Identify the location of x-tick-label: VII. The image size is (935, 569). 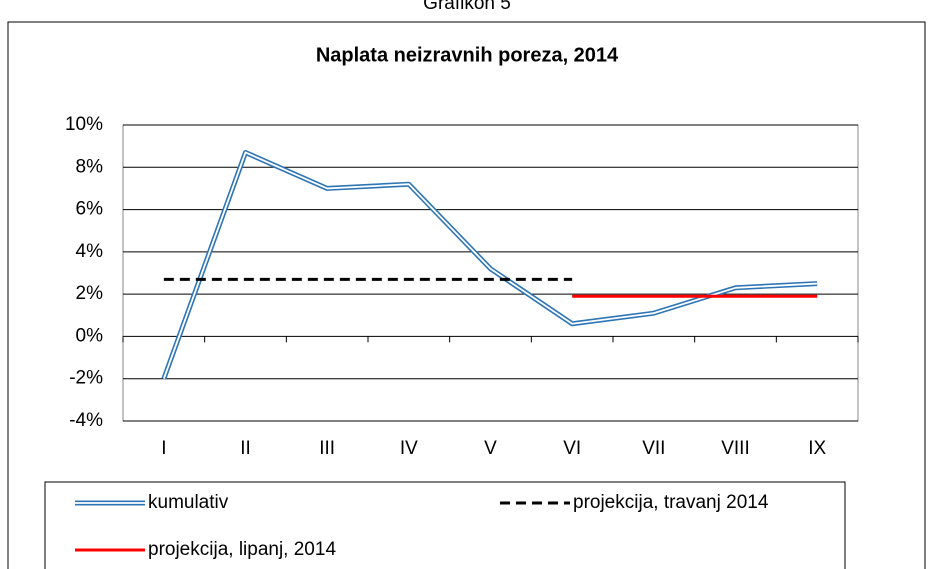
(653, 448).